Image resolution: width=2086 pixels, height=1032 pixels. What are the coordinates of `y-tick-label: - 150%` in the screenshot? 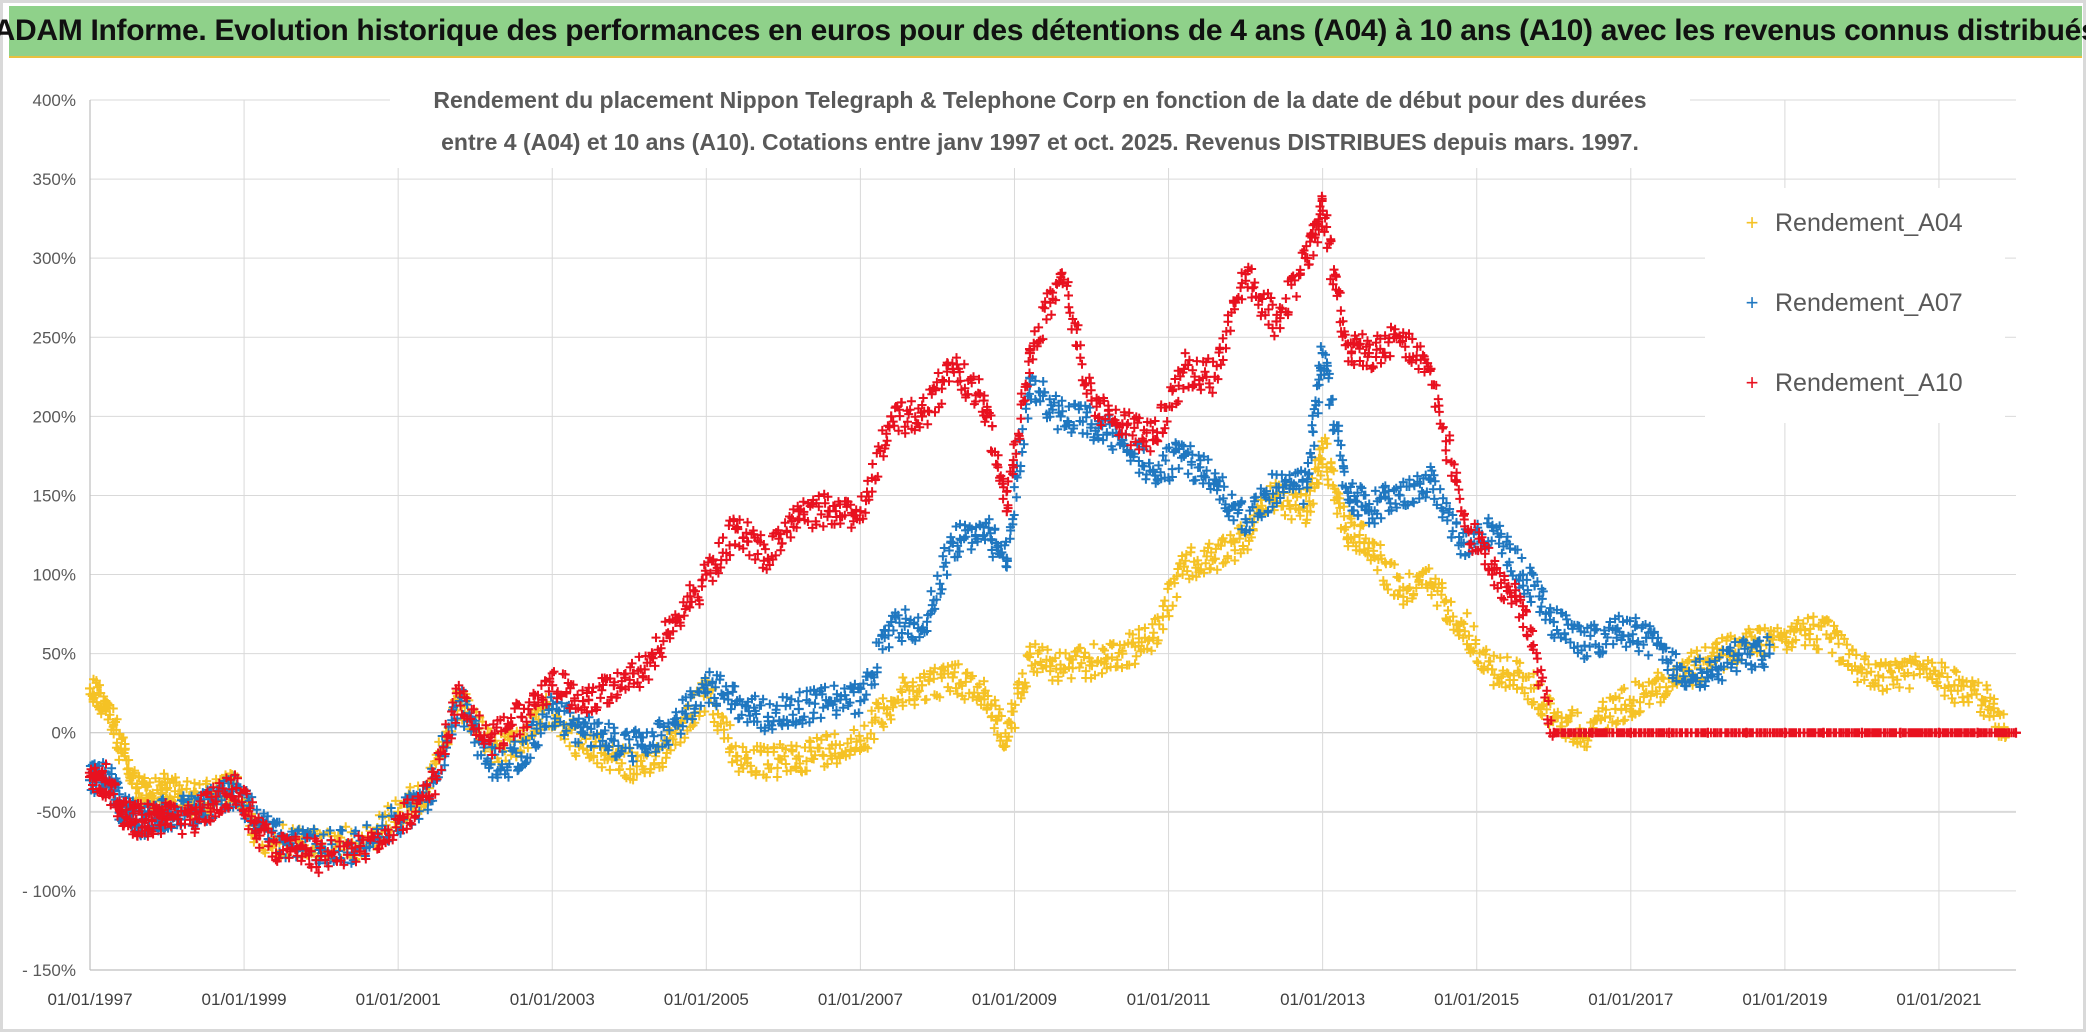 It's located at (49, 970).